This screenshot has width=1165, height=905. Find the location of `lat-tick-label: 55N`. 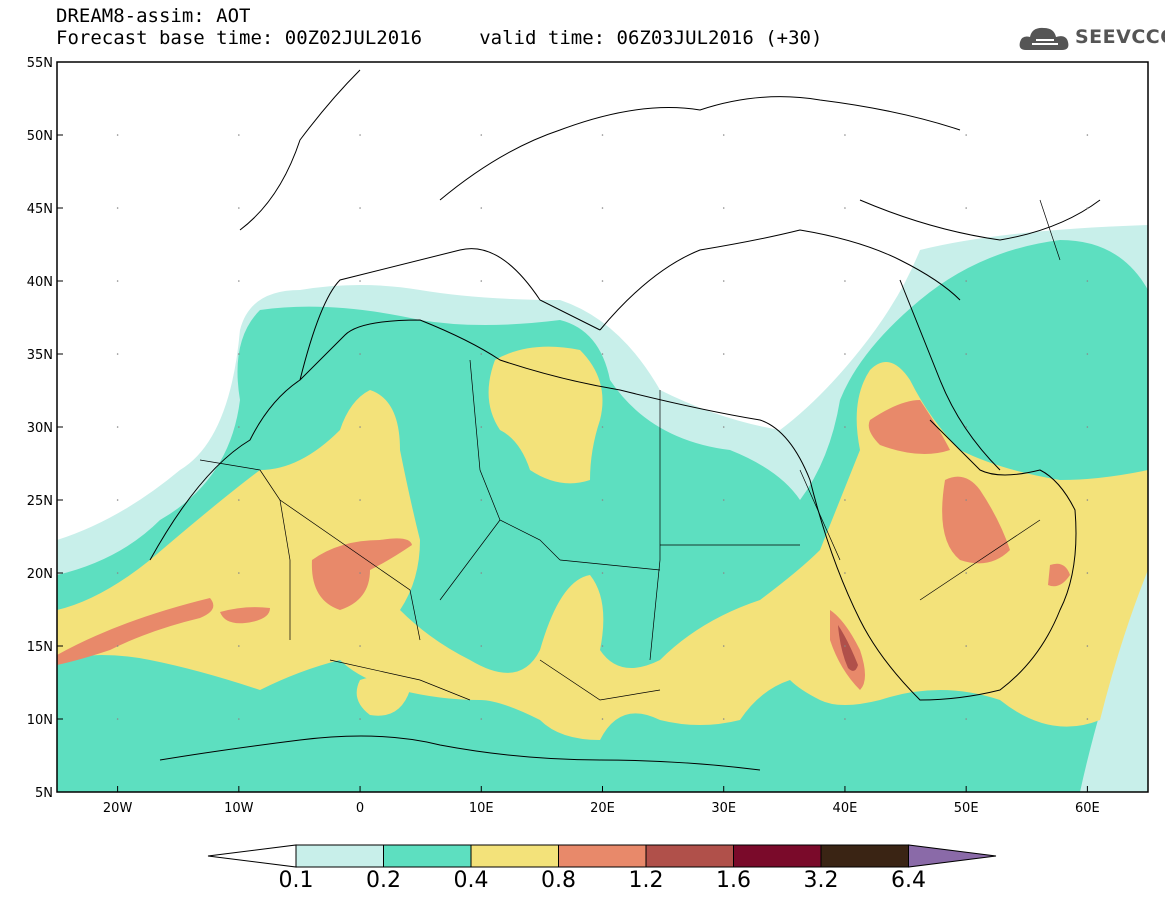

lat-tick-label: 55N is located at coordinates (40, 63).